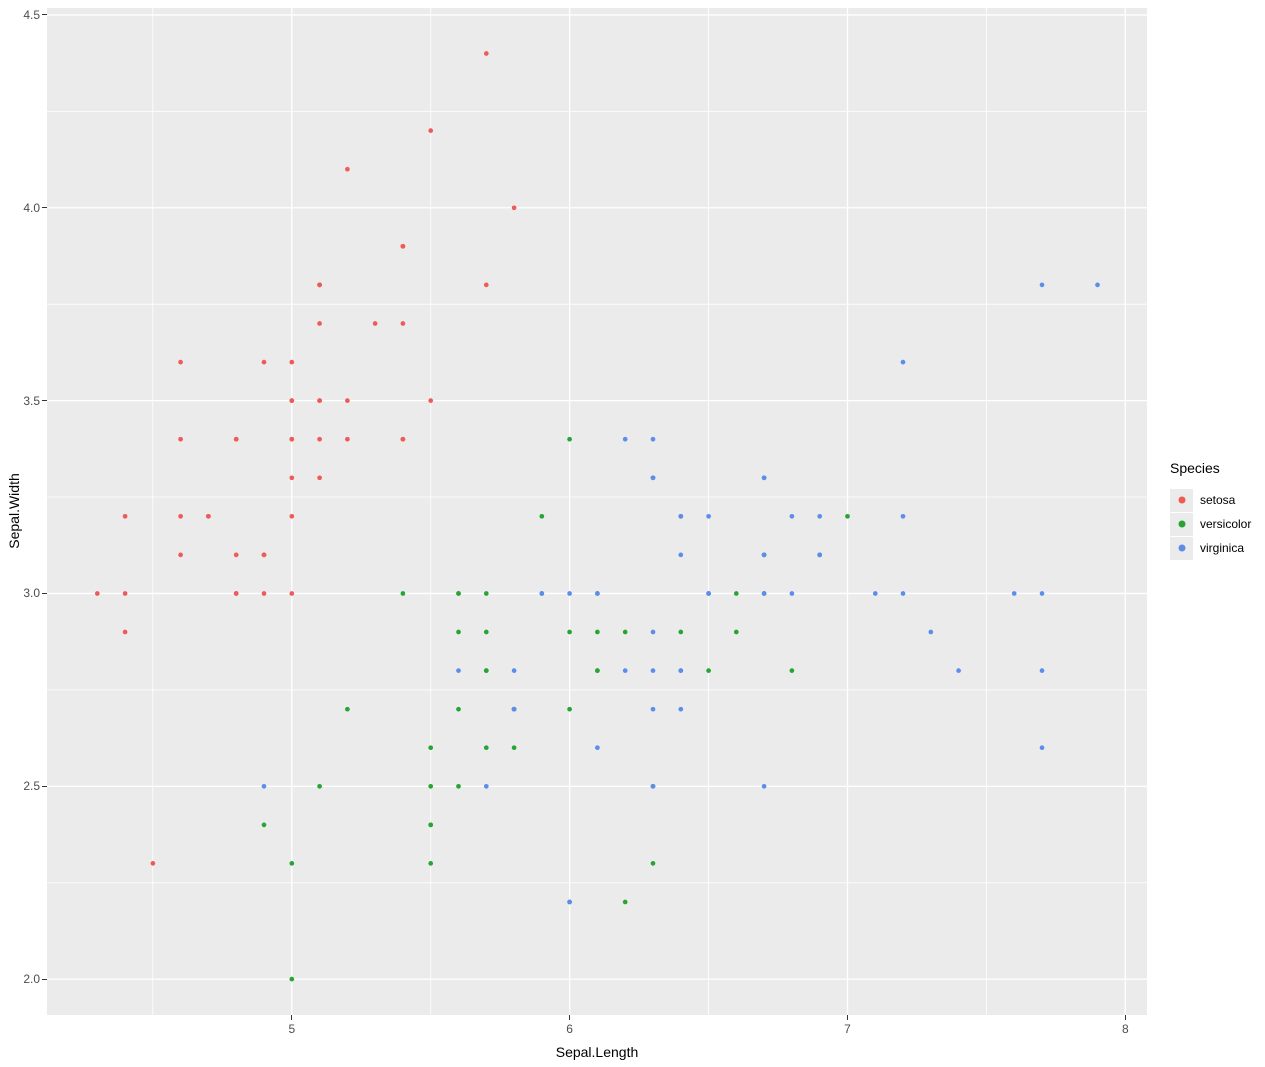  What do you see at coordinates (31, 979) in the screenshot?
I see `y-tick-label: 2.0` at bounding box center [31, 979].